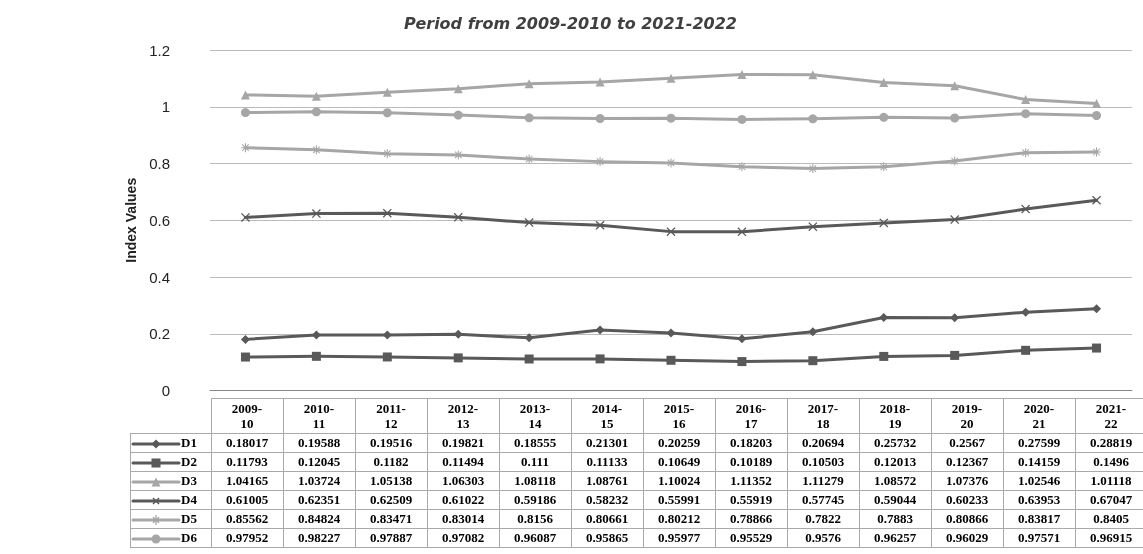 The height and width of the screenshot is (554, 1143). What do you see at coordinates (535, 519) in the screenshot?
I see `data-label: 0.8156` at bounding box center [535, 519].